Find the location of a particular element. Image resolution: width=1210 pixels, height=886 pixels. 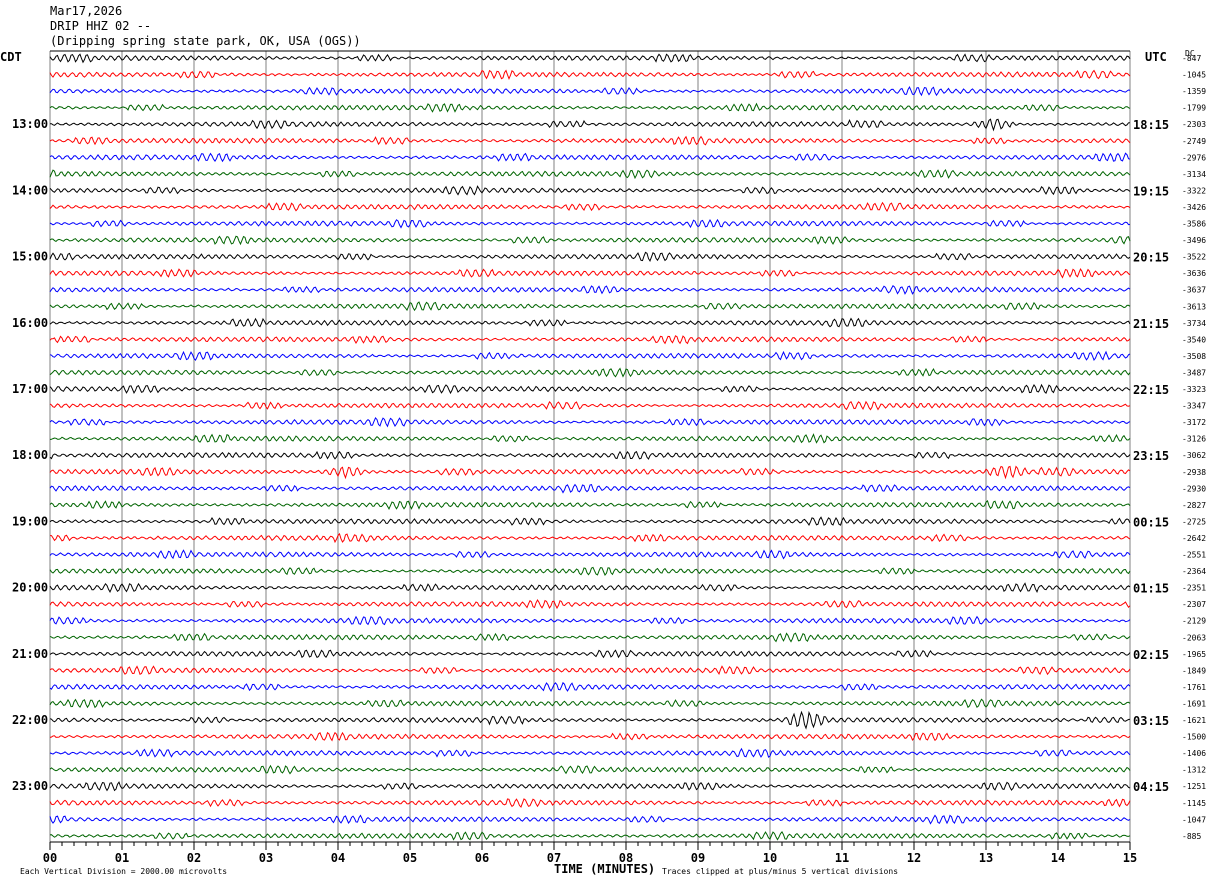

x-tick-label: 03 is located at coordinates (266, 858).